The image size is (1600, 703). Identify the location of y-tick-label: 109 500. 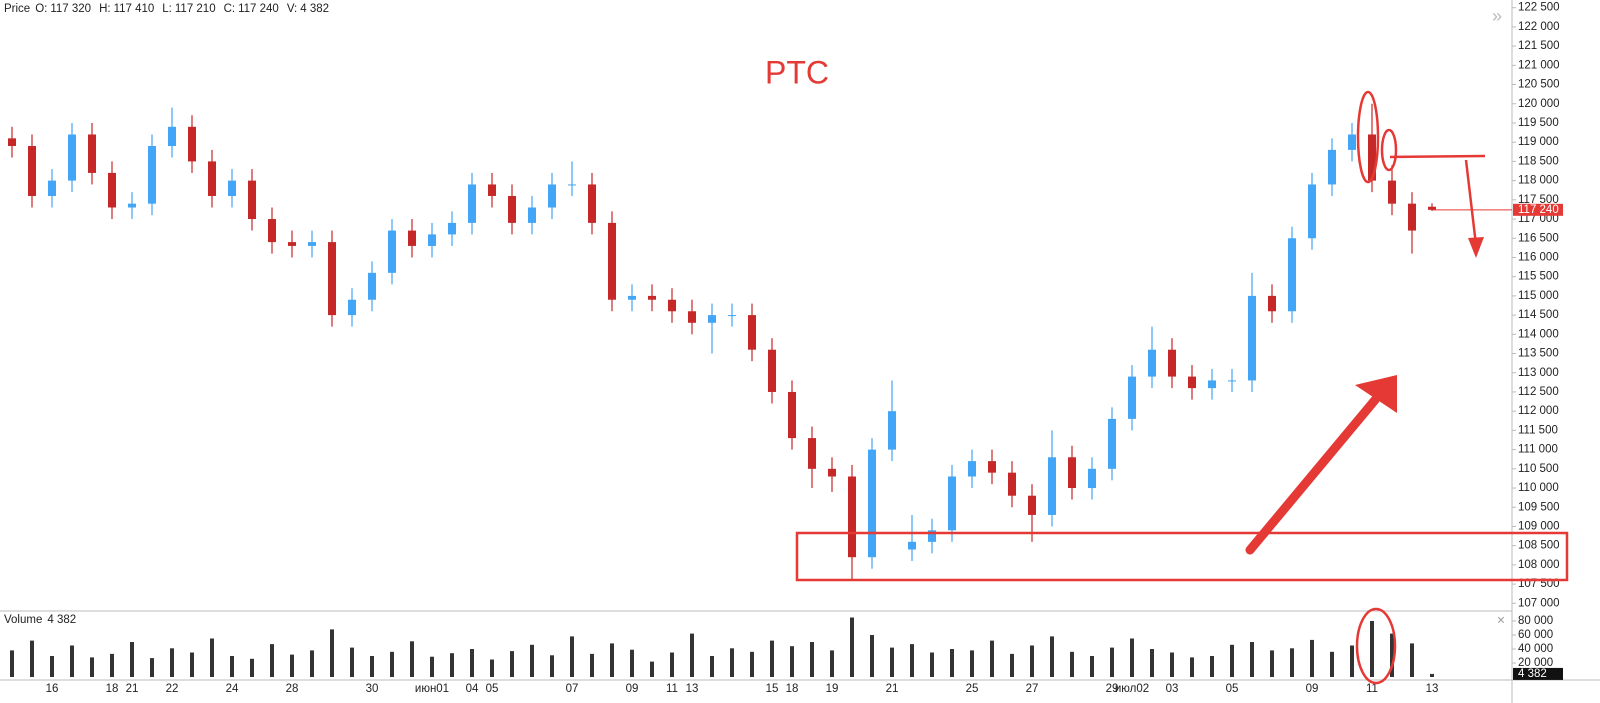
(1539, 507).